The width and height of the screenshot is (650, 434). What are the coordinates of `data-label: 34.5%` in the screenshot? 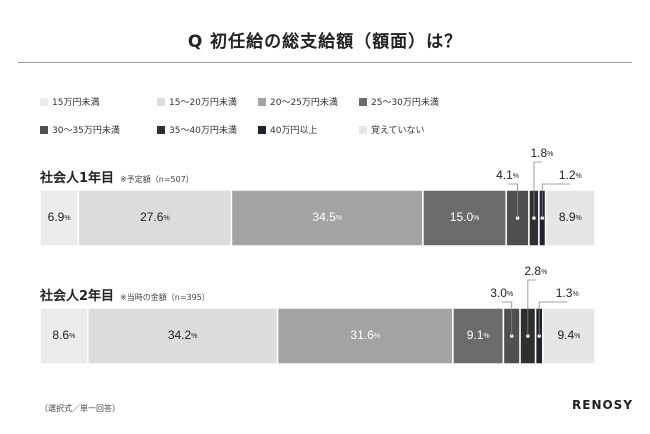 It's located at (327, 217).